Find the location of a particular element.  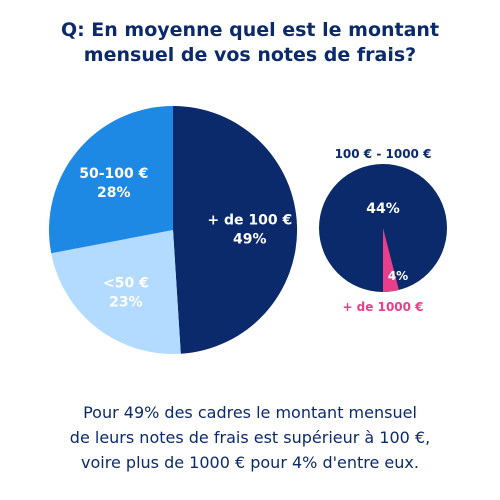

slice-category-label-2: <50 € is located at coordinates (126, 284).